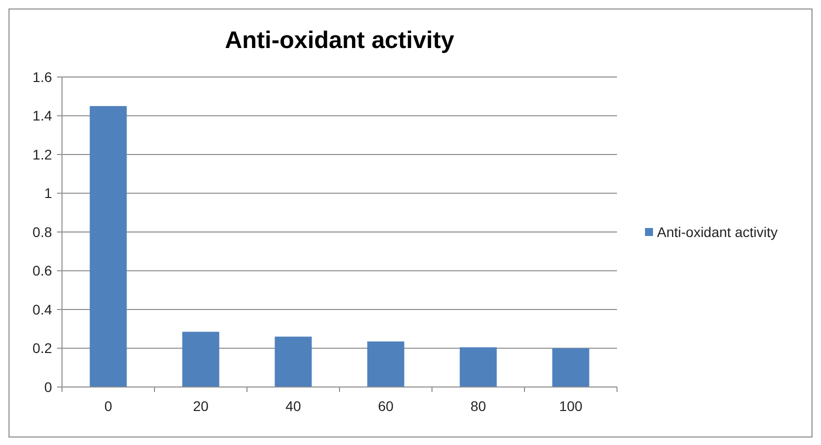  What do you see at coordinates (48, 386) in the screenshot?
I see `y-tick-label: 0` at bounding box center [48, 386].